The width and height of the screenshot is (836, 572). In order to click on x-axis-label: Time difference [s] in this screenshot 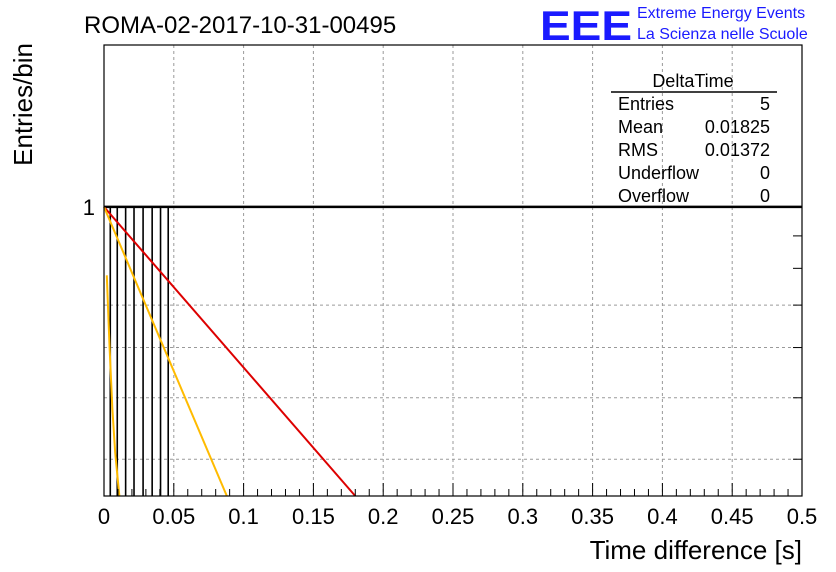, I will do `click(696, 550)`.